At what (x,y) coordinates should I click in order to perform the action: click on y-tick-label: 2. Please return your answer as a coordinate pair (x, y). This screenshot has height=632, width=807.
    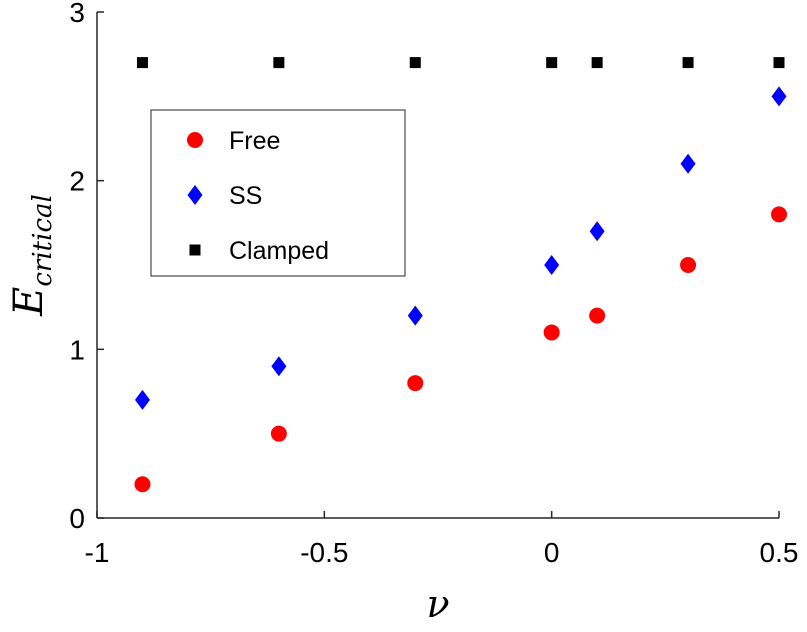
    Looking at the image, I should click on (77, 181).